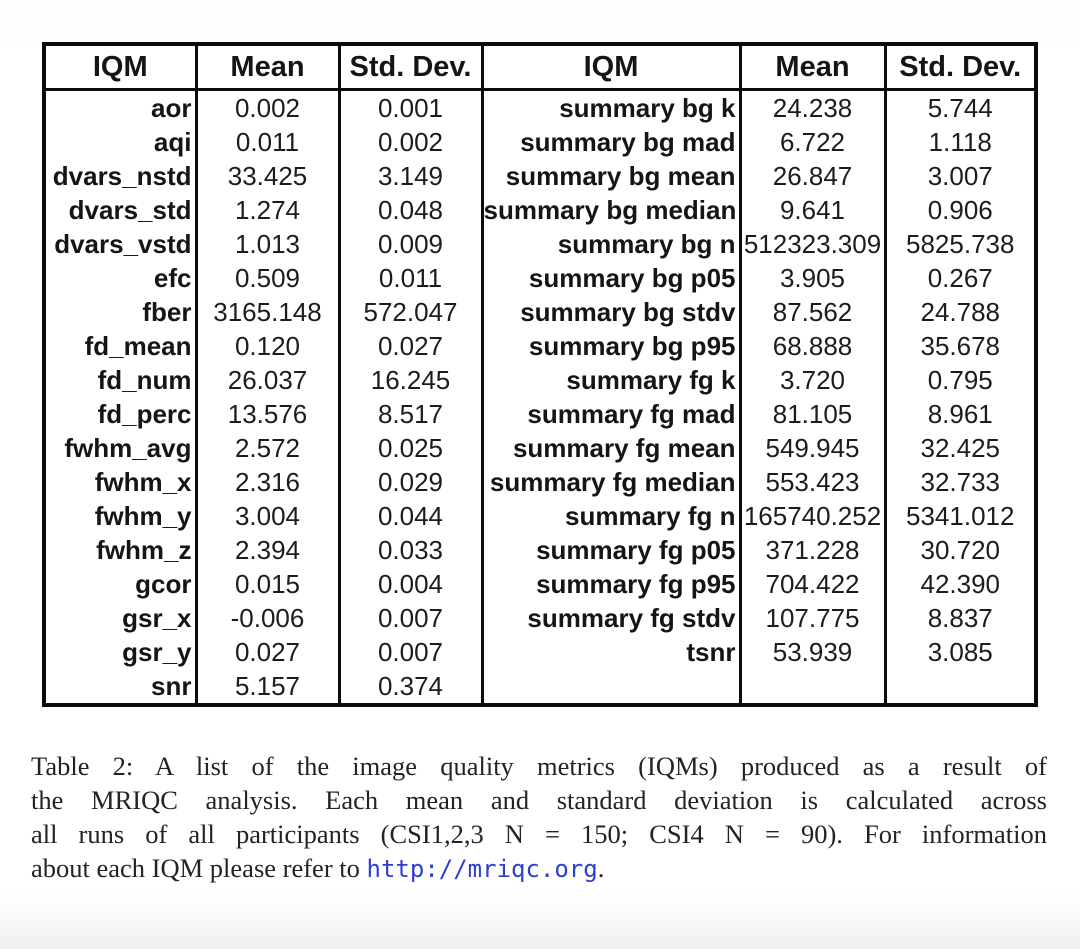 This screenshot has width=1080, height=949. I want to click on mean-value-cell: 24.238, so click(811, 107).